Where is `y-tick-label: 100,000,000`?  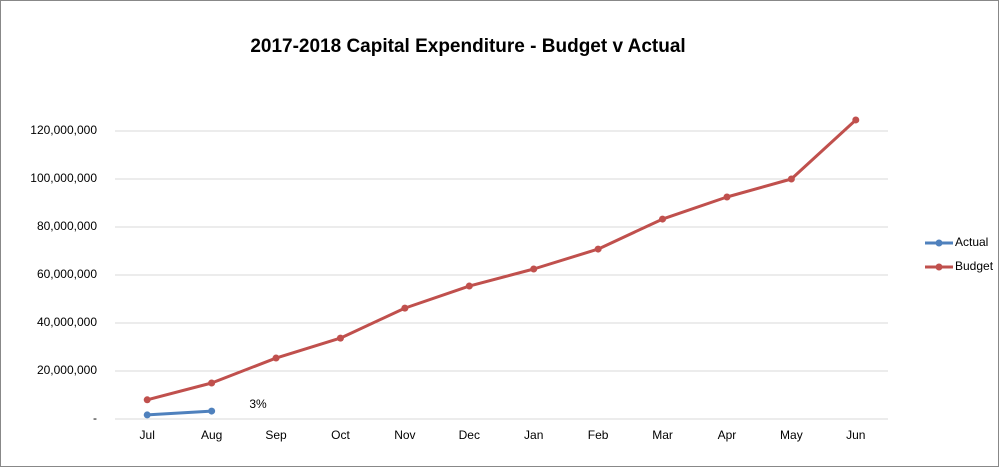 y-tick-label: 100,000,000 is located at coordinates (63, 178).